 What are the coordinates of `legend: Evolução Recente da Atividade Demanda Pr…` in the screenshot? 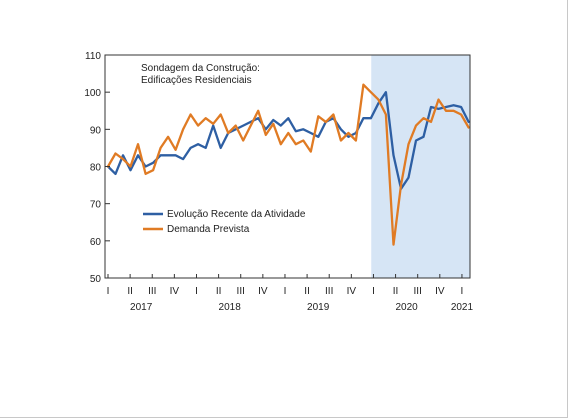 It's located at (224, 222).